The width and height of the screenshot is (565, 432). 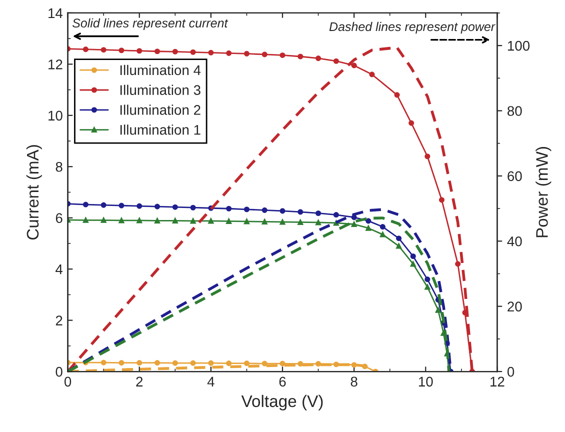 I want to click on y2-tick-label: 40, so click(x=514, y=241).